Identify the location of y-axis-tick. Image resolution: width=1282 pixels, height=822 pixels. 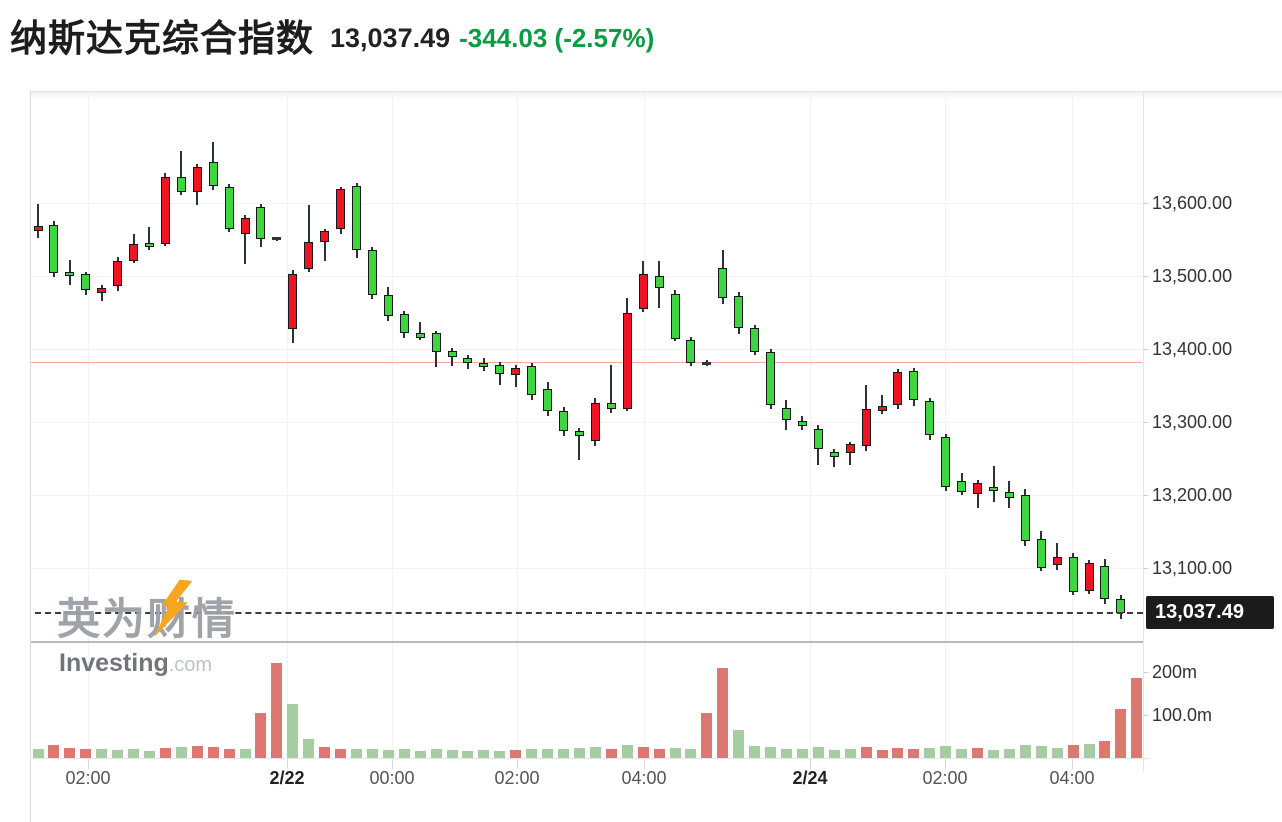
(1145, 203).